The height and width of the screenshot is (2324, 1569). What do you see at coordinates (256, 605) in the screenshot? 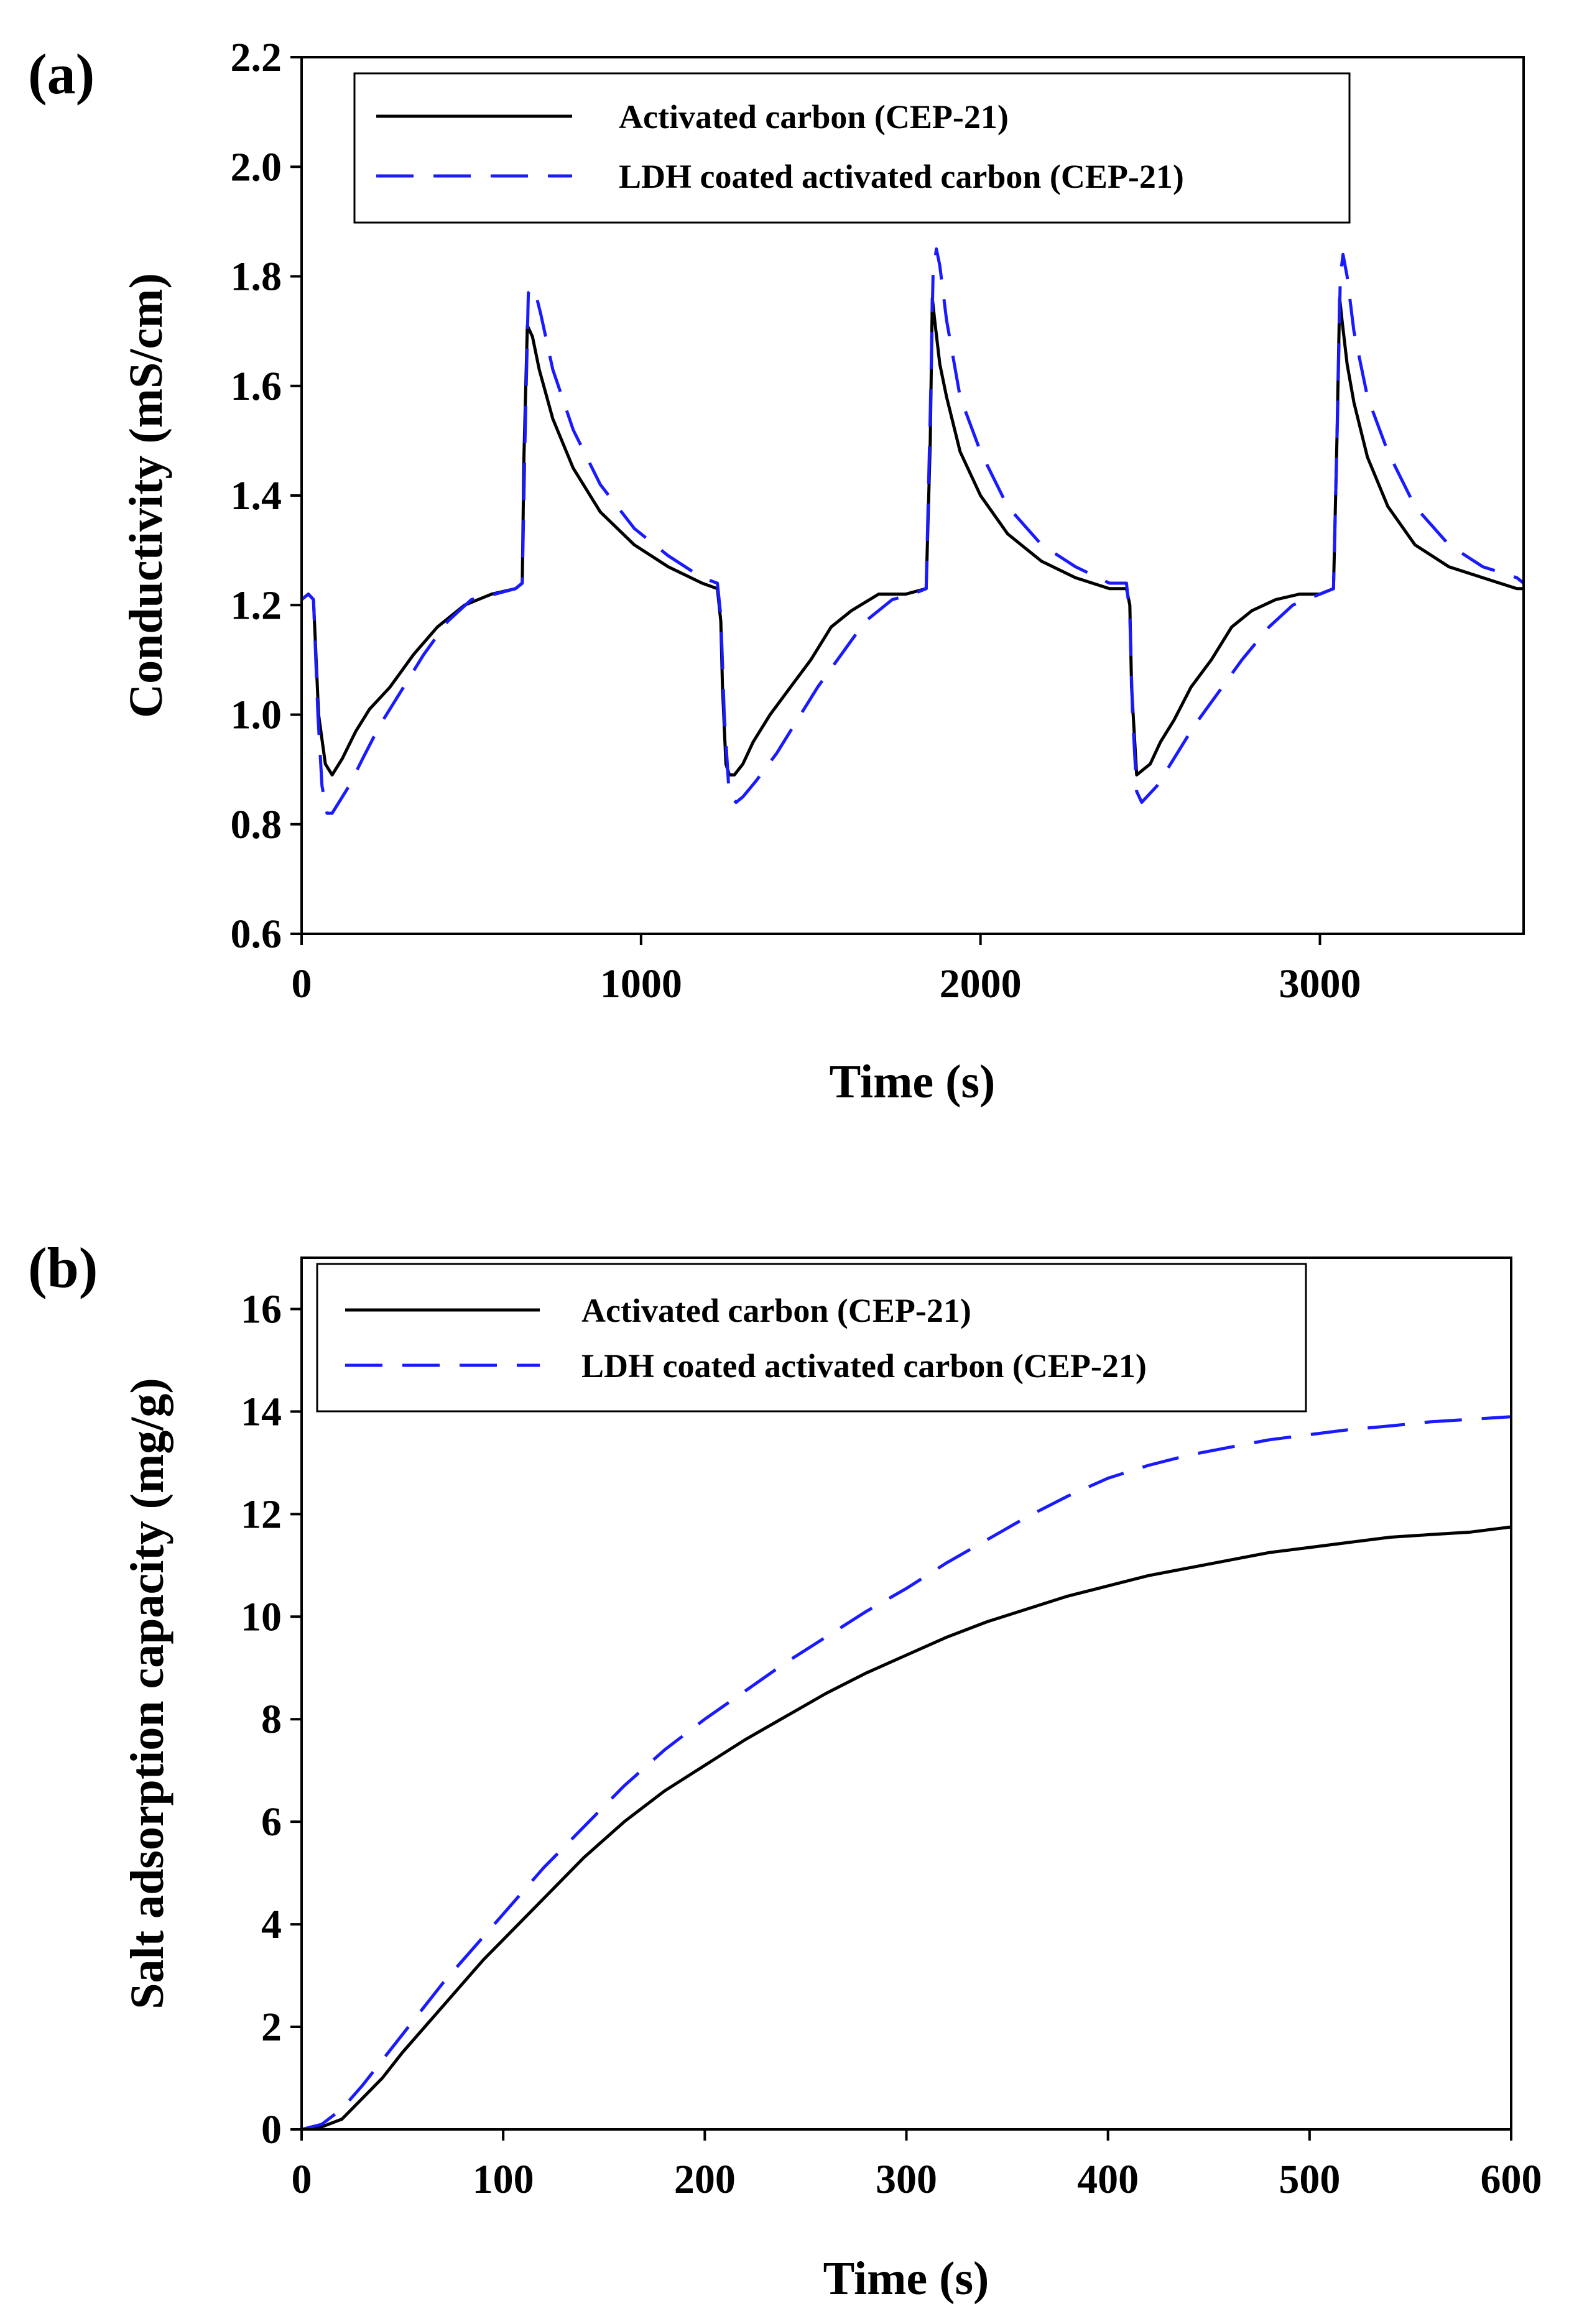
I see `panel-a-y-tick-label: 1.2` at bounding box center [256, 605].